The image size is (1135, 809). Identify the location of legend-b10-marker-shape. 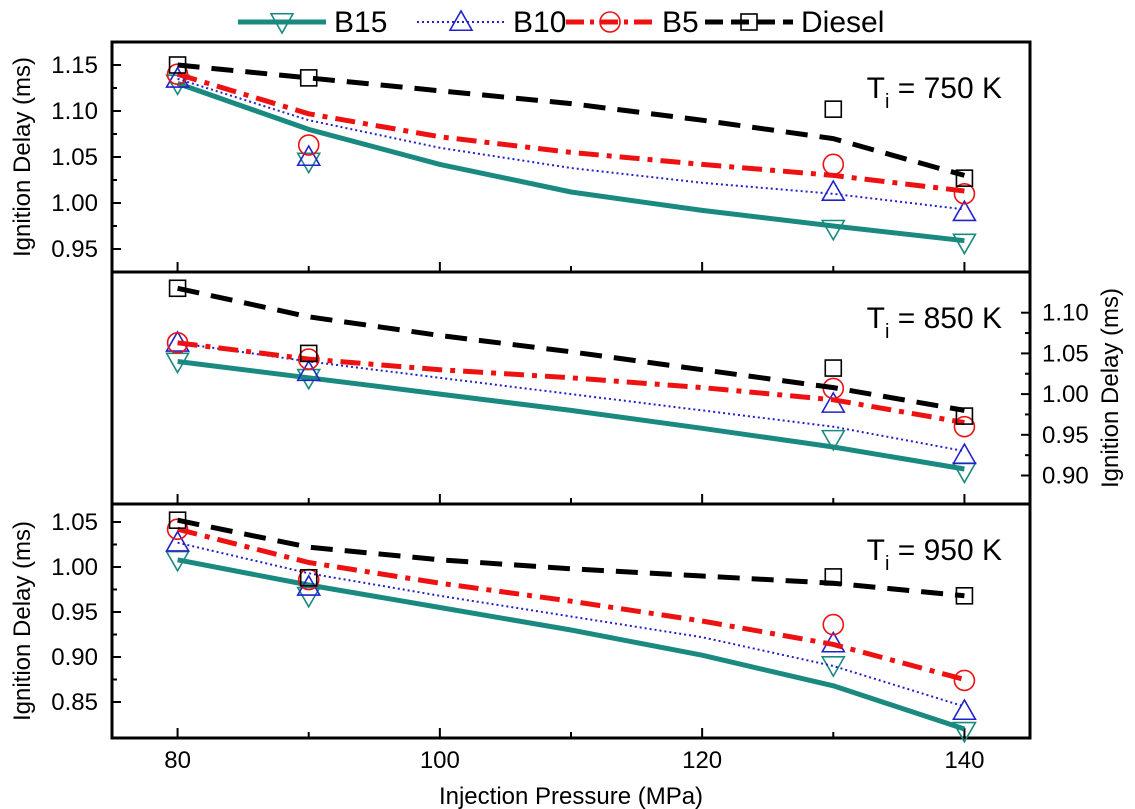
(461, 20).